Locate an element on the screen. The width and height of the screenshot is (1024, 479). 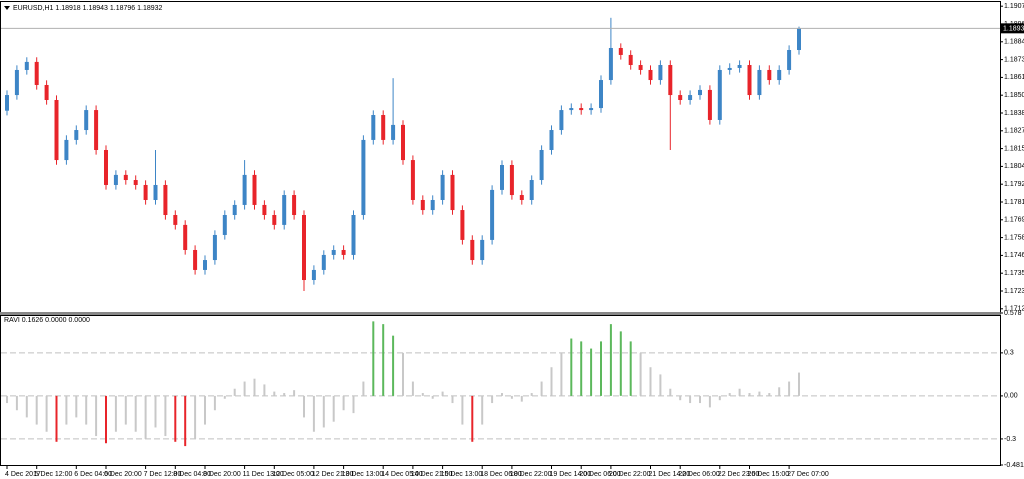
y-tick-label: 1.17810 is located at coordinates (1014, 202).